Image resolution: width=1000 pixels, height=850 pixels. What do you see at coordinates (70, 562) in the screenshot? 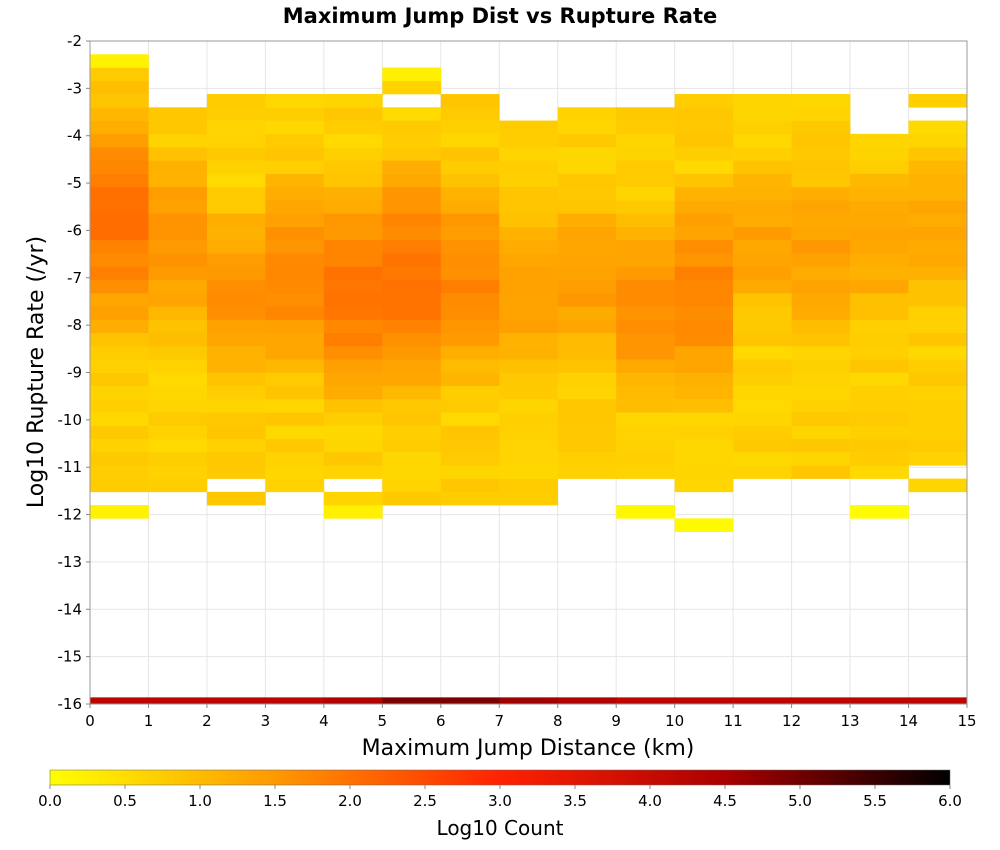
I see `y-tick-label: -13` at bounding box center [70, 562].